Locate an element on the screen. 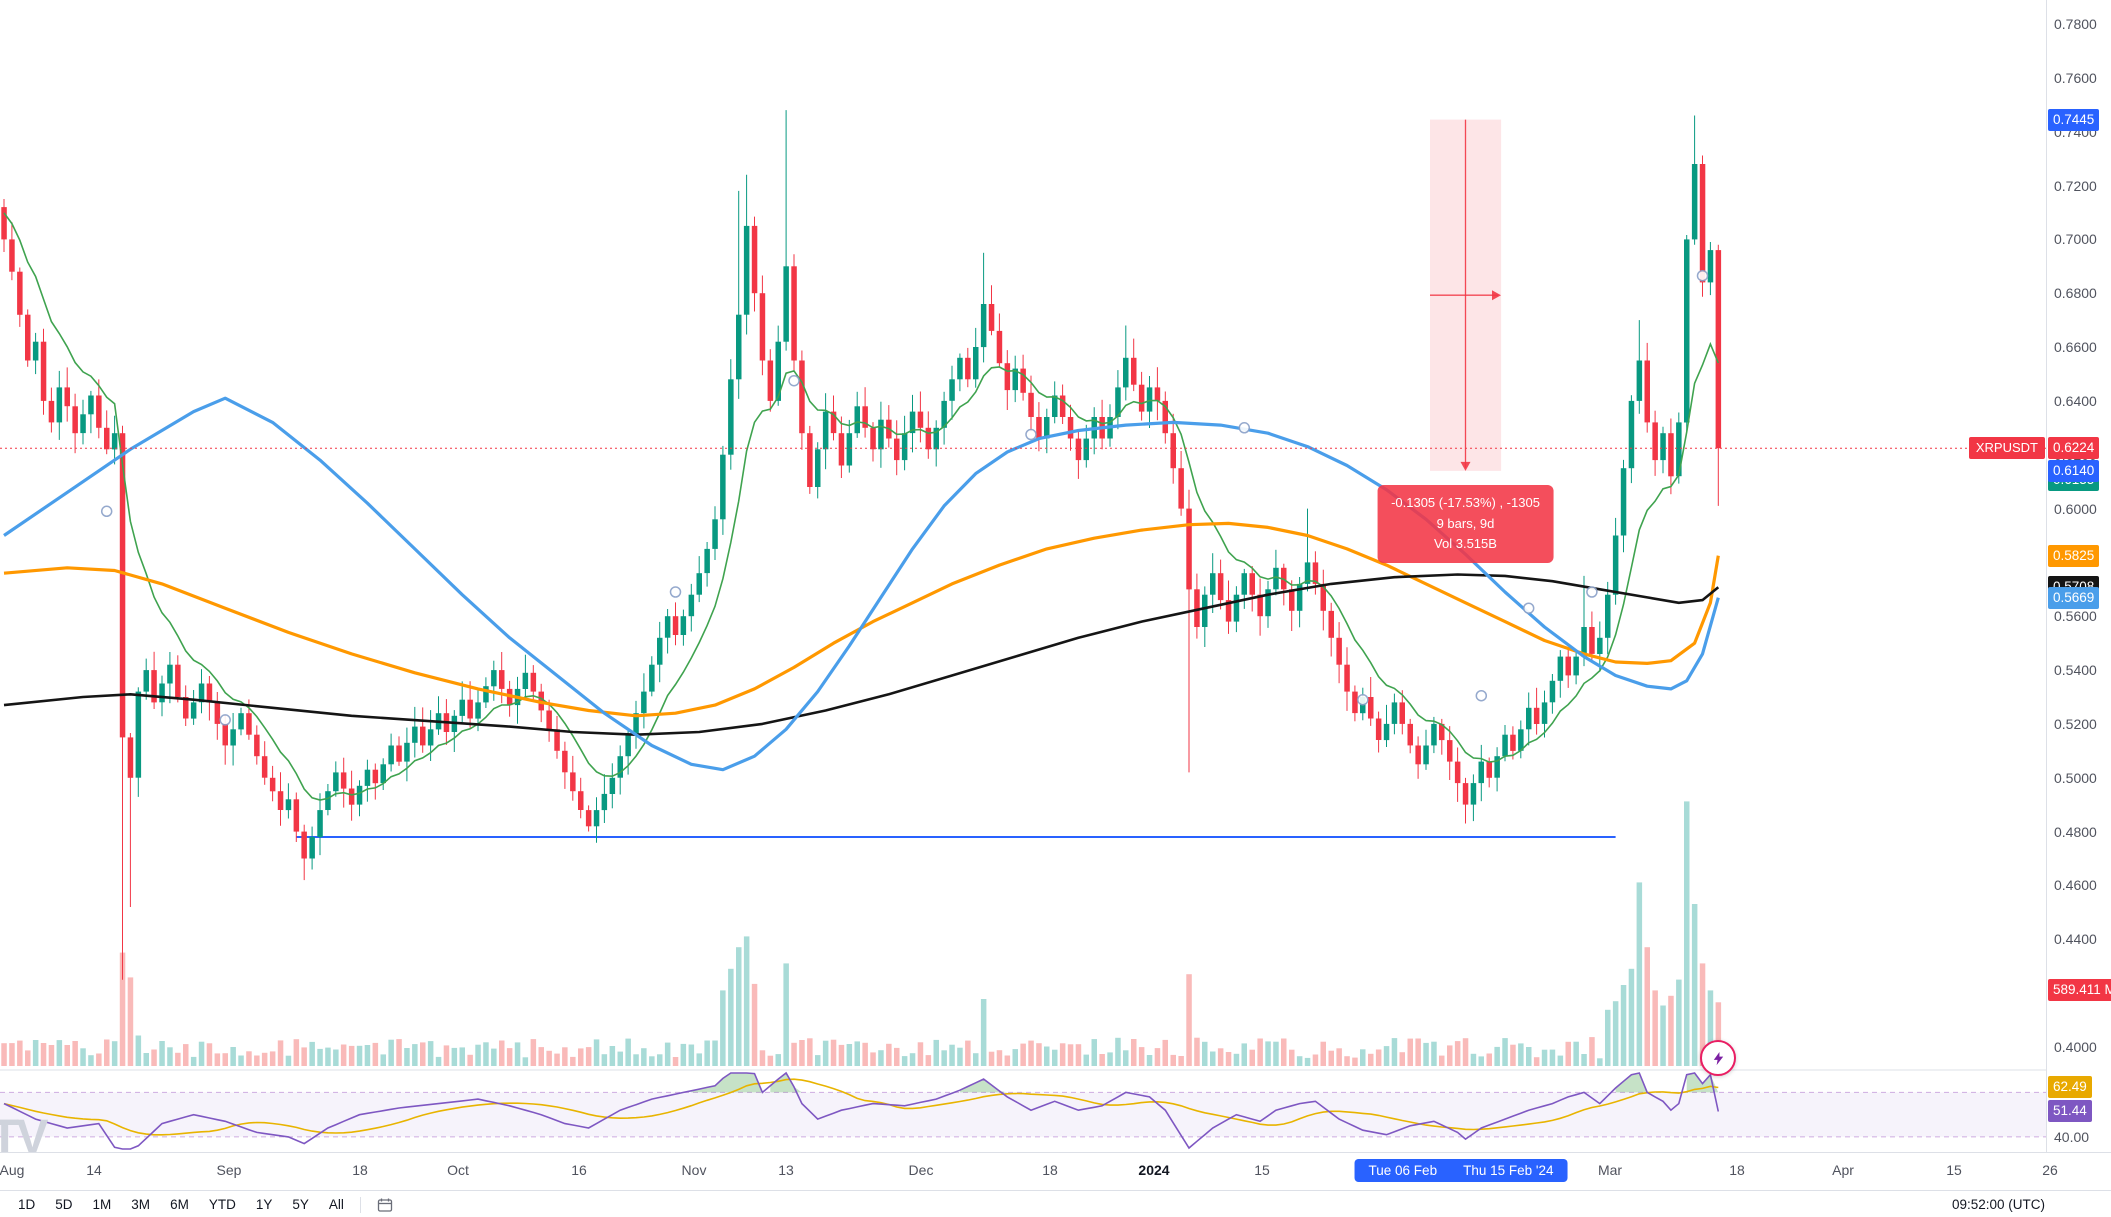 Image resolution: width=2111 pixels, height=1217 pixels. time-axis-label: Aug is located at coordinates (12, 1170).